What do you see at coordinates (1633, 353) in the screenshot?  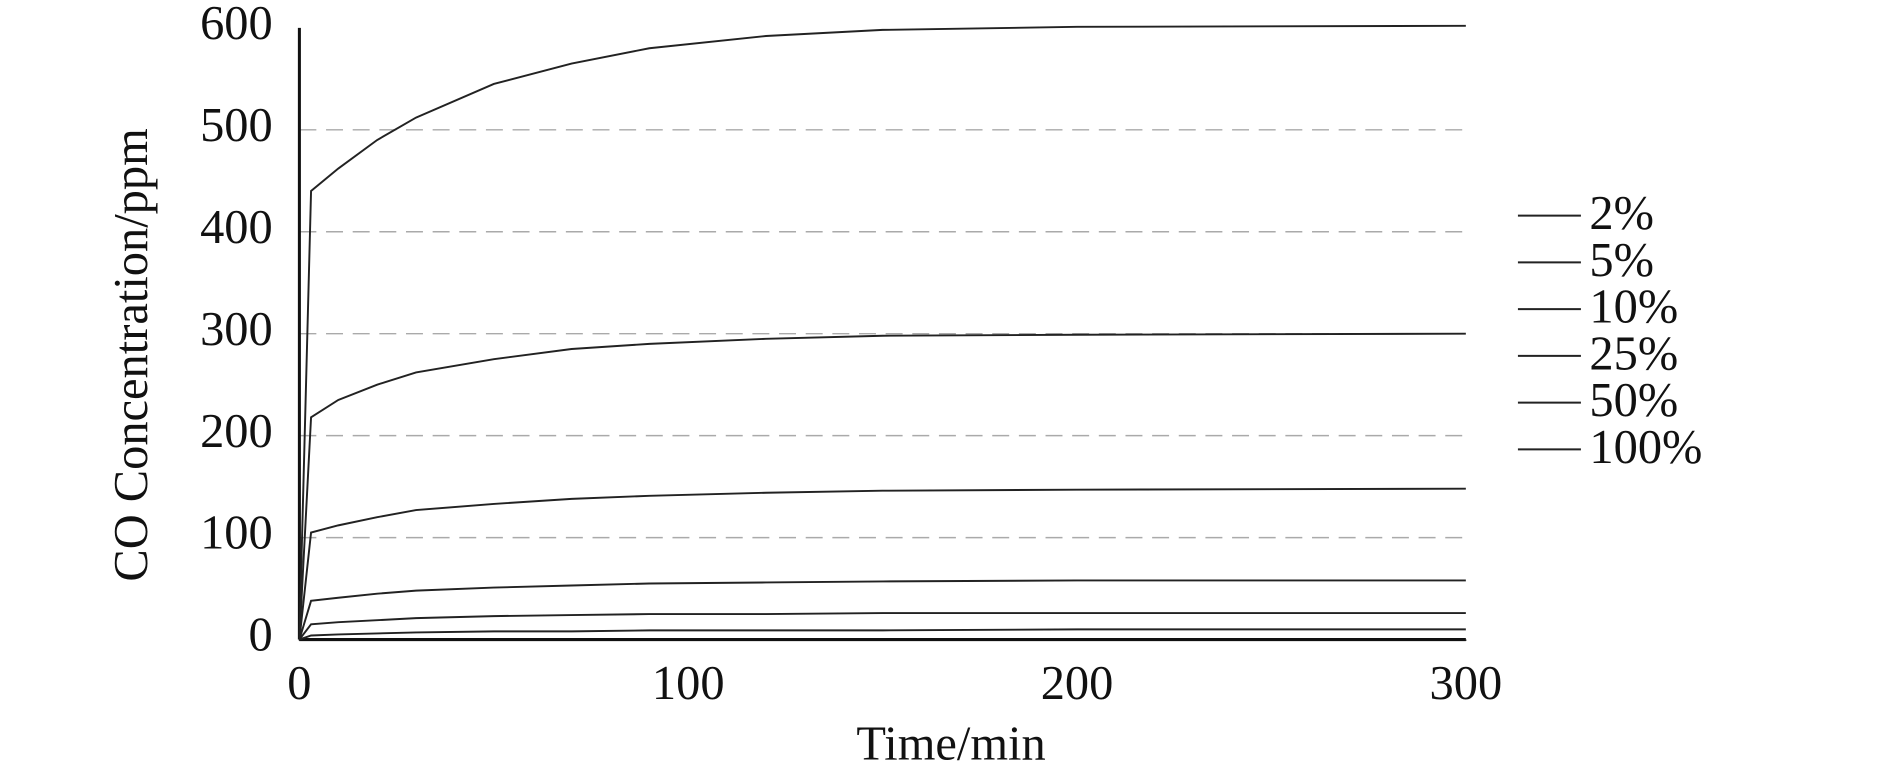 I see `legend-label: 25%` at bounding box center [1633, 353].